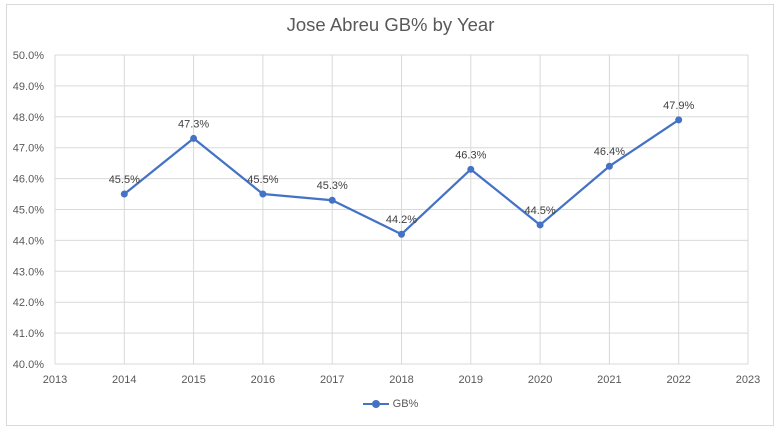 The width and height of the screenshot is (781, 432). Describe the element at coordinates (401, 220) in the screenshot. I see `data-label: 44.2%` at that location.